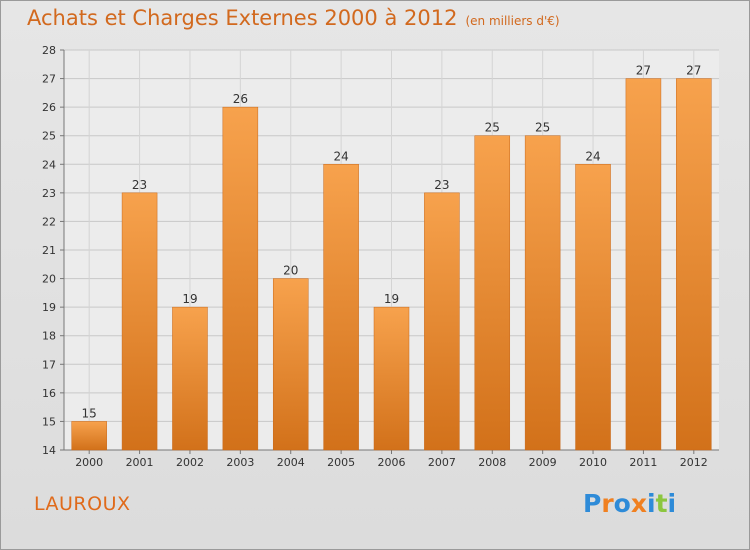  What do you see at coordinates (240, 278) in the screenshot?
I see `bar-2003` at bounding box center [240, 278].